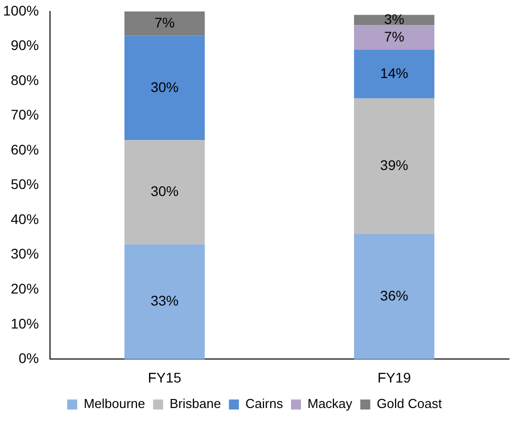  I want to click on legend-label: Mackay, so click(330, 404).